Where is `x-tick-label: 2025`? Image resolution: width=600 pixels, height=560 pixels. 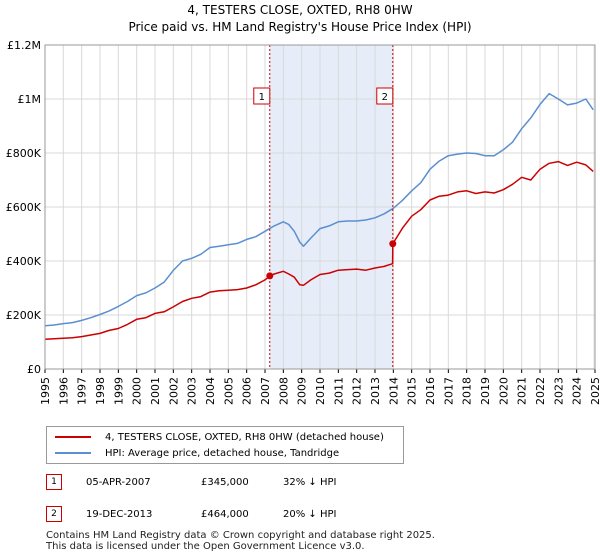 x-tick-label: 2025 is located at coordinates (594, 391).